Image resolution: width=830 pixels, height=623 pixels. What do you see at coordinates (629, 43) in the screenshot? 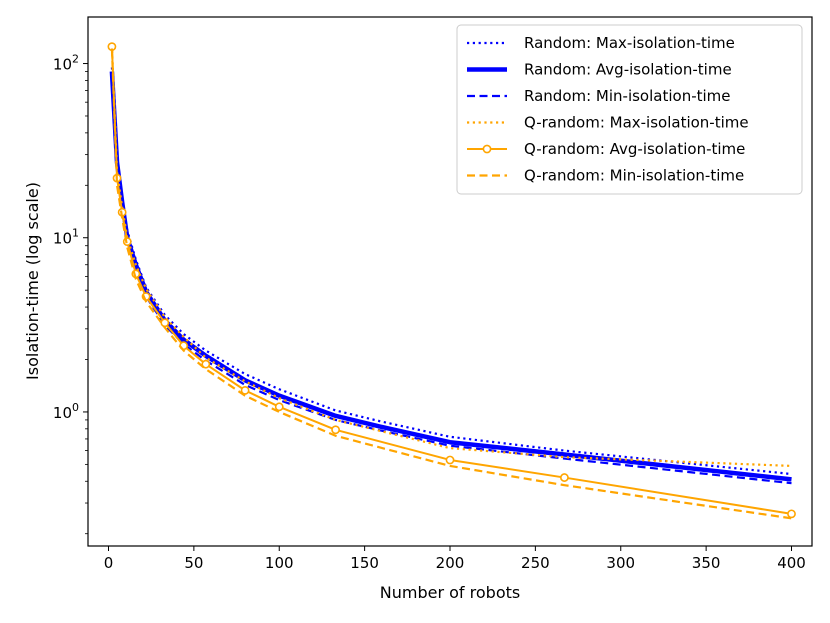
I see `legend-label: Random: Max-isolation-time` at bounding box center [629, 43].